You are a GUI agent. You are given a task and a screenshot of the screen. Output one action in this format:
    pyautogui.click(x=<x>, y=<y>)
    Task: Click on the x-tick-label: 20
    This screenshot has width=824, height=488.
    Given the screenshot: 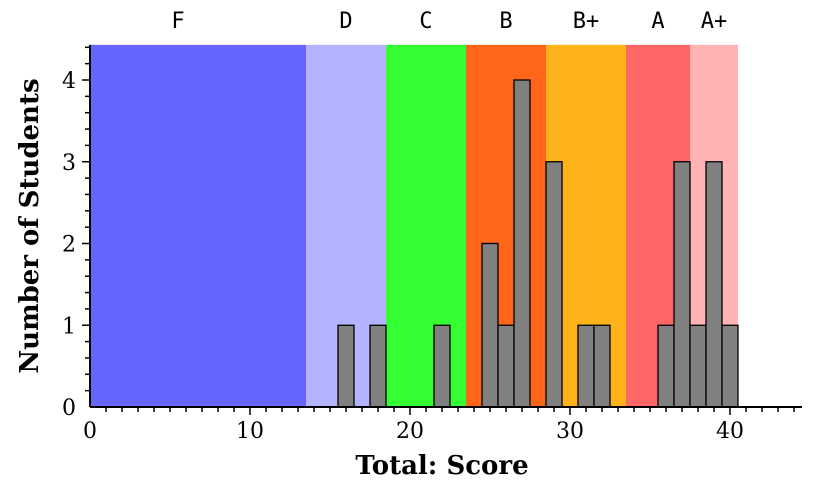 What is the action you would take?
    pyautogui.click(x=410, y=431)
    